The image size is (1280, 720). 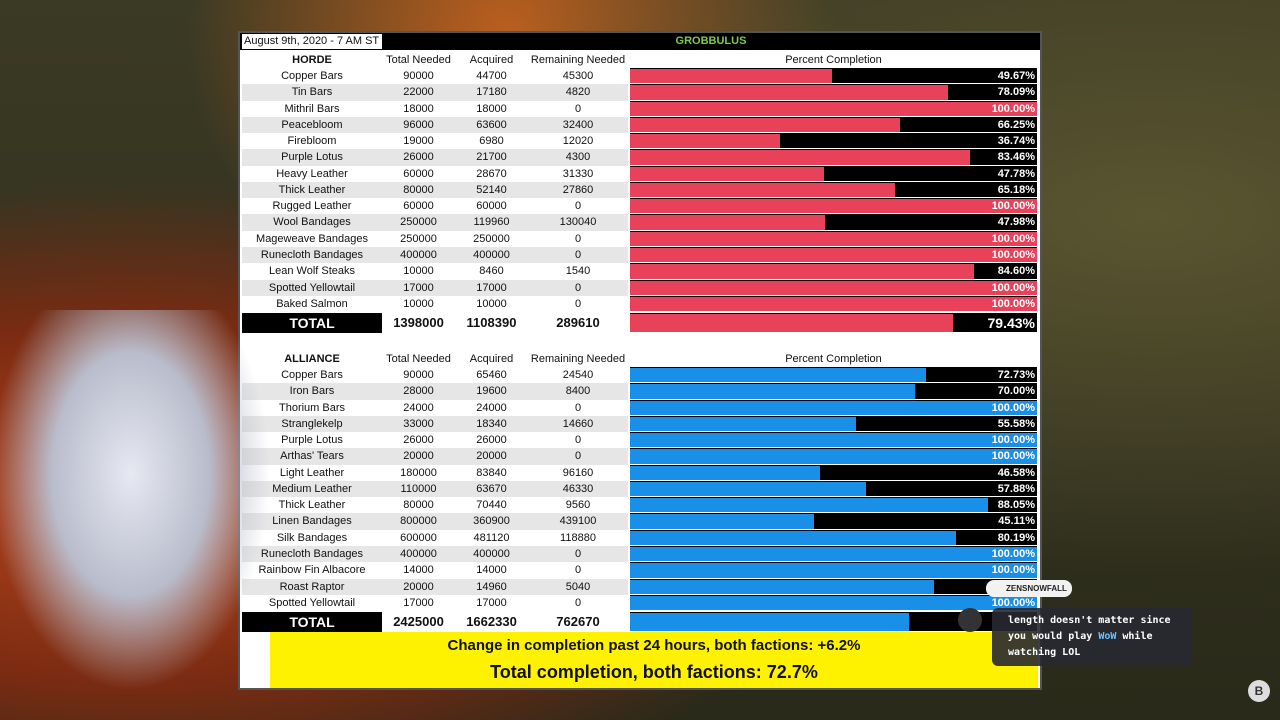 What do you see at coordinates (578, 423) in the screenshot?
I see `cell-remaining: 14660` at bounding box center [578, 423].